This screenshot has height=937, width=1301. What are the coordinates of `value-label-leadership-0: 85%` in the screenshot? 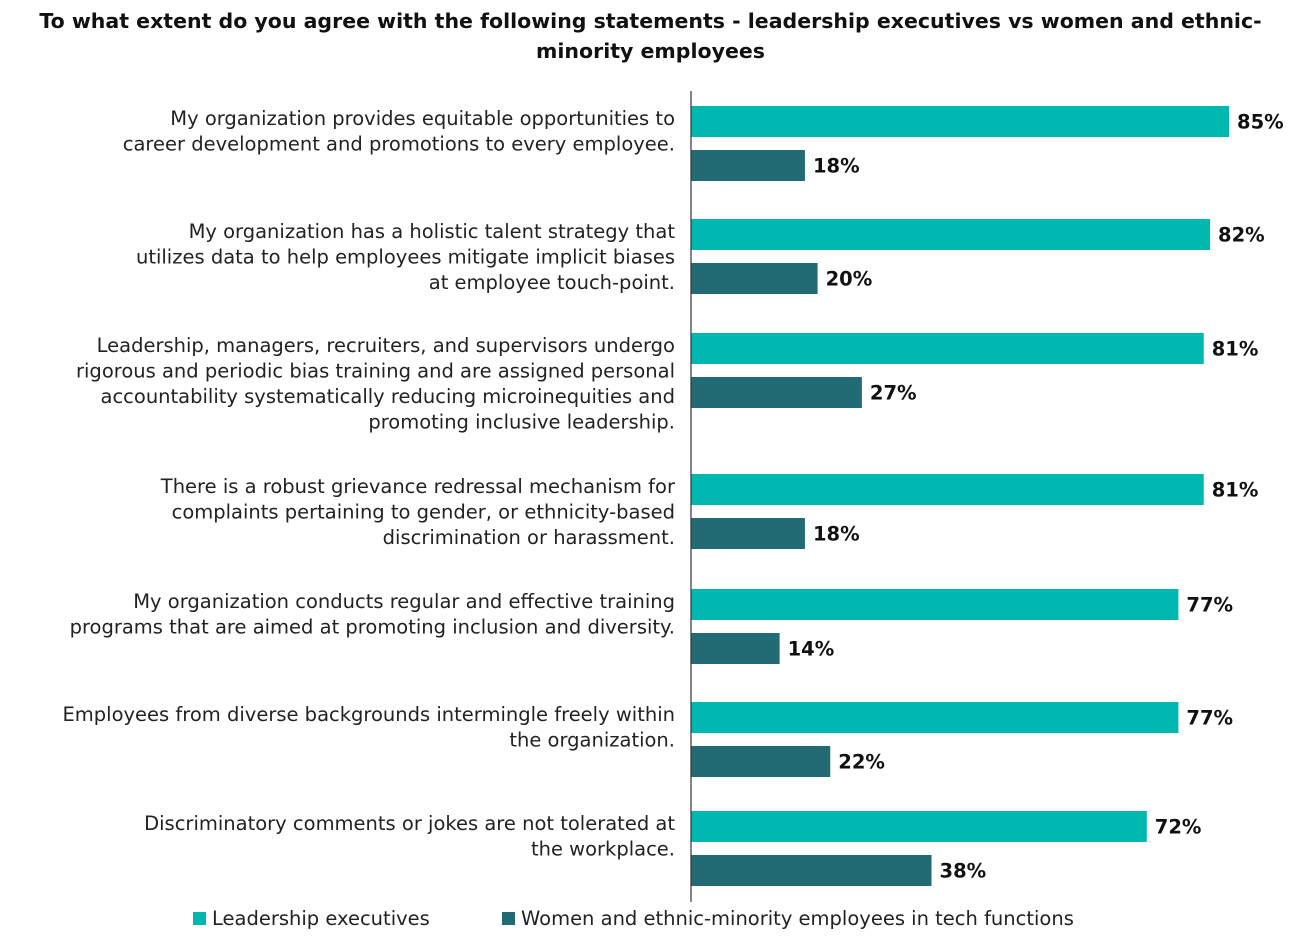 It's located at (1260, 122).